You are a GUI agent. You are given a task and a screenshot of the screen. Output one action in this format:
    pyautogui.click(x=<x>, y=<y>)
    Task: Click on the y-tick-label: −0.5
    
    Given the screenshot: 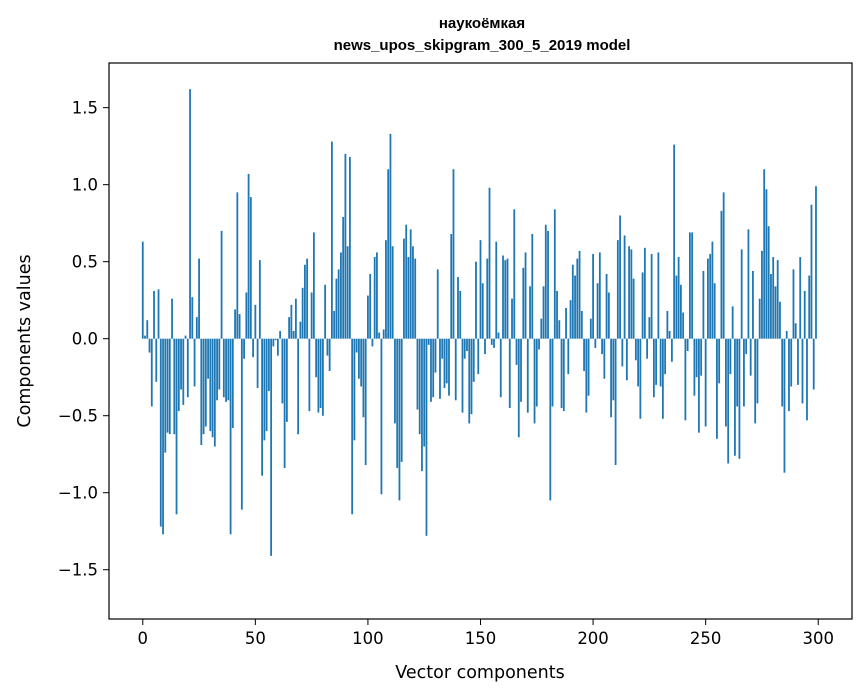 What is the action you would take?
    pyautogui.click(x=78, y=416)
    